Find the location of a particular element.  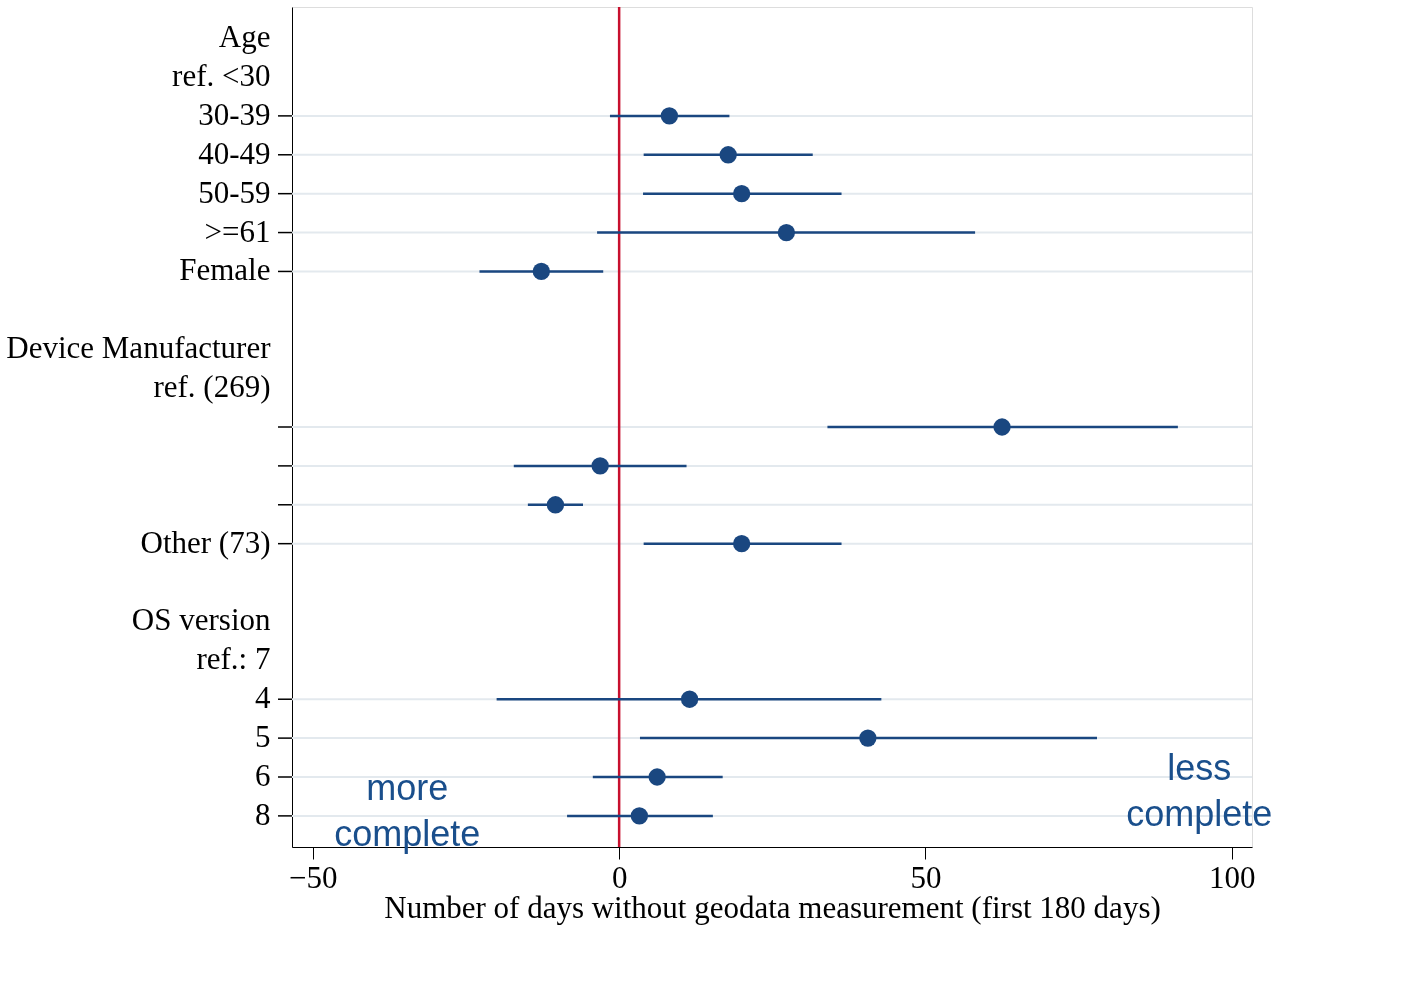

y-tick-label: 8 is located at coordinates (263, 814).